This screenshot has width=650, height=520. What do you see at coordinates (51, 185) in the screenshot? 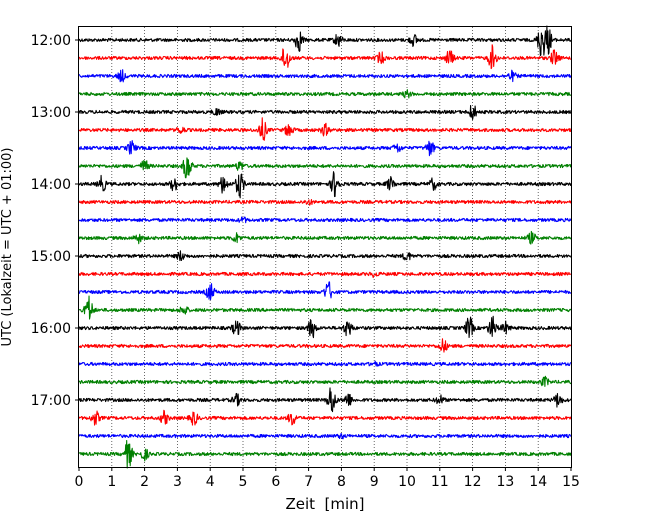
I see `y-tick-label: 14:00` at bounding box center [51, 185].